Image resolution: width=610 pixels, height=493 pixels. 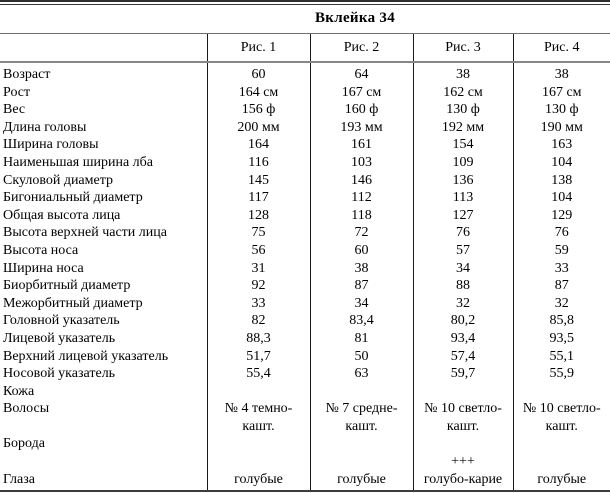 I want to click on value-cell: 193 мм, so click(x=361, y=127).